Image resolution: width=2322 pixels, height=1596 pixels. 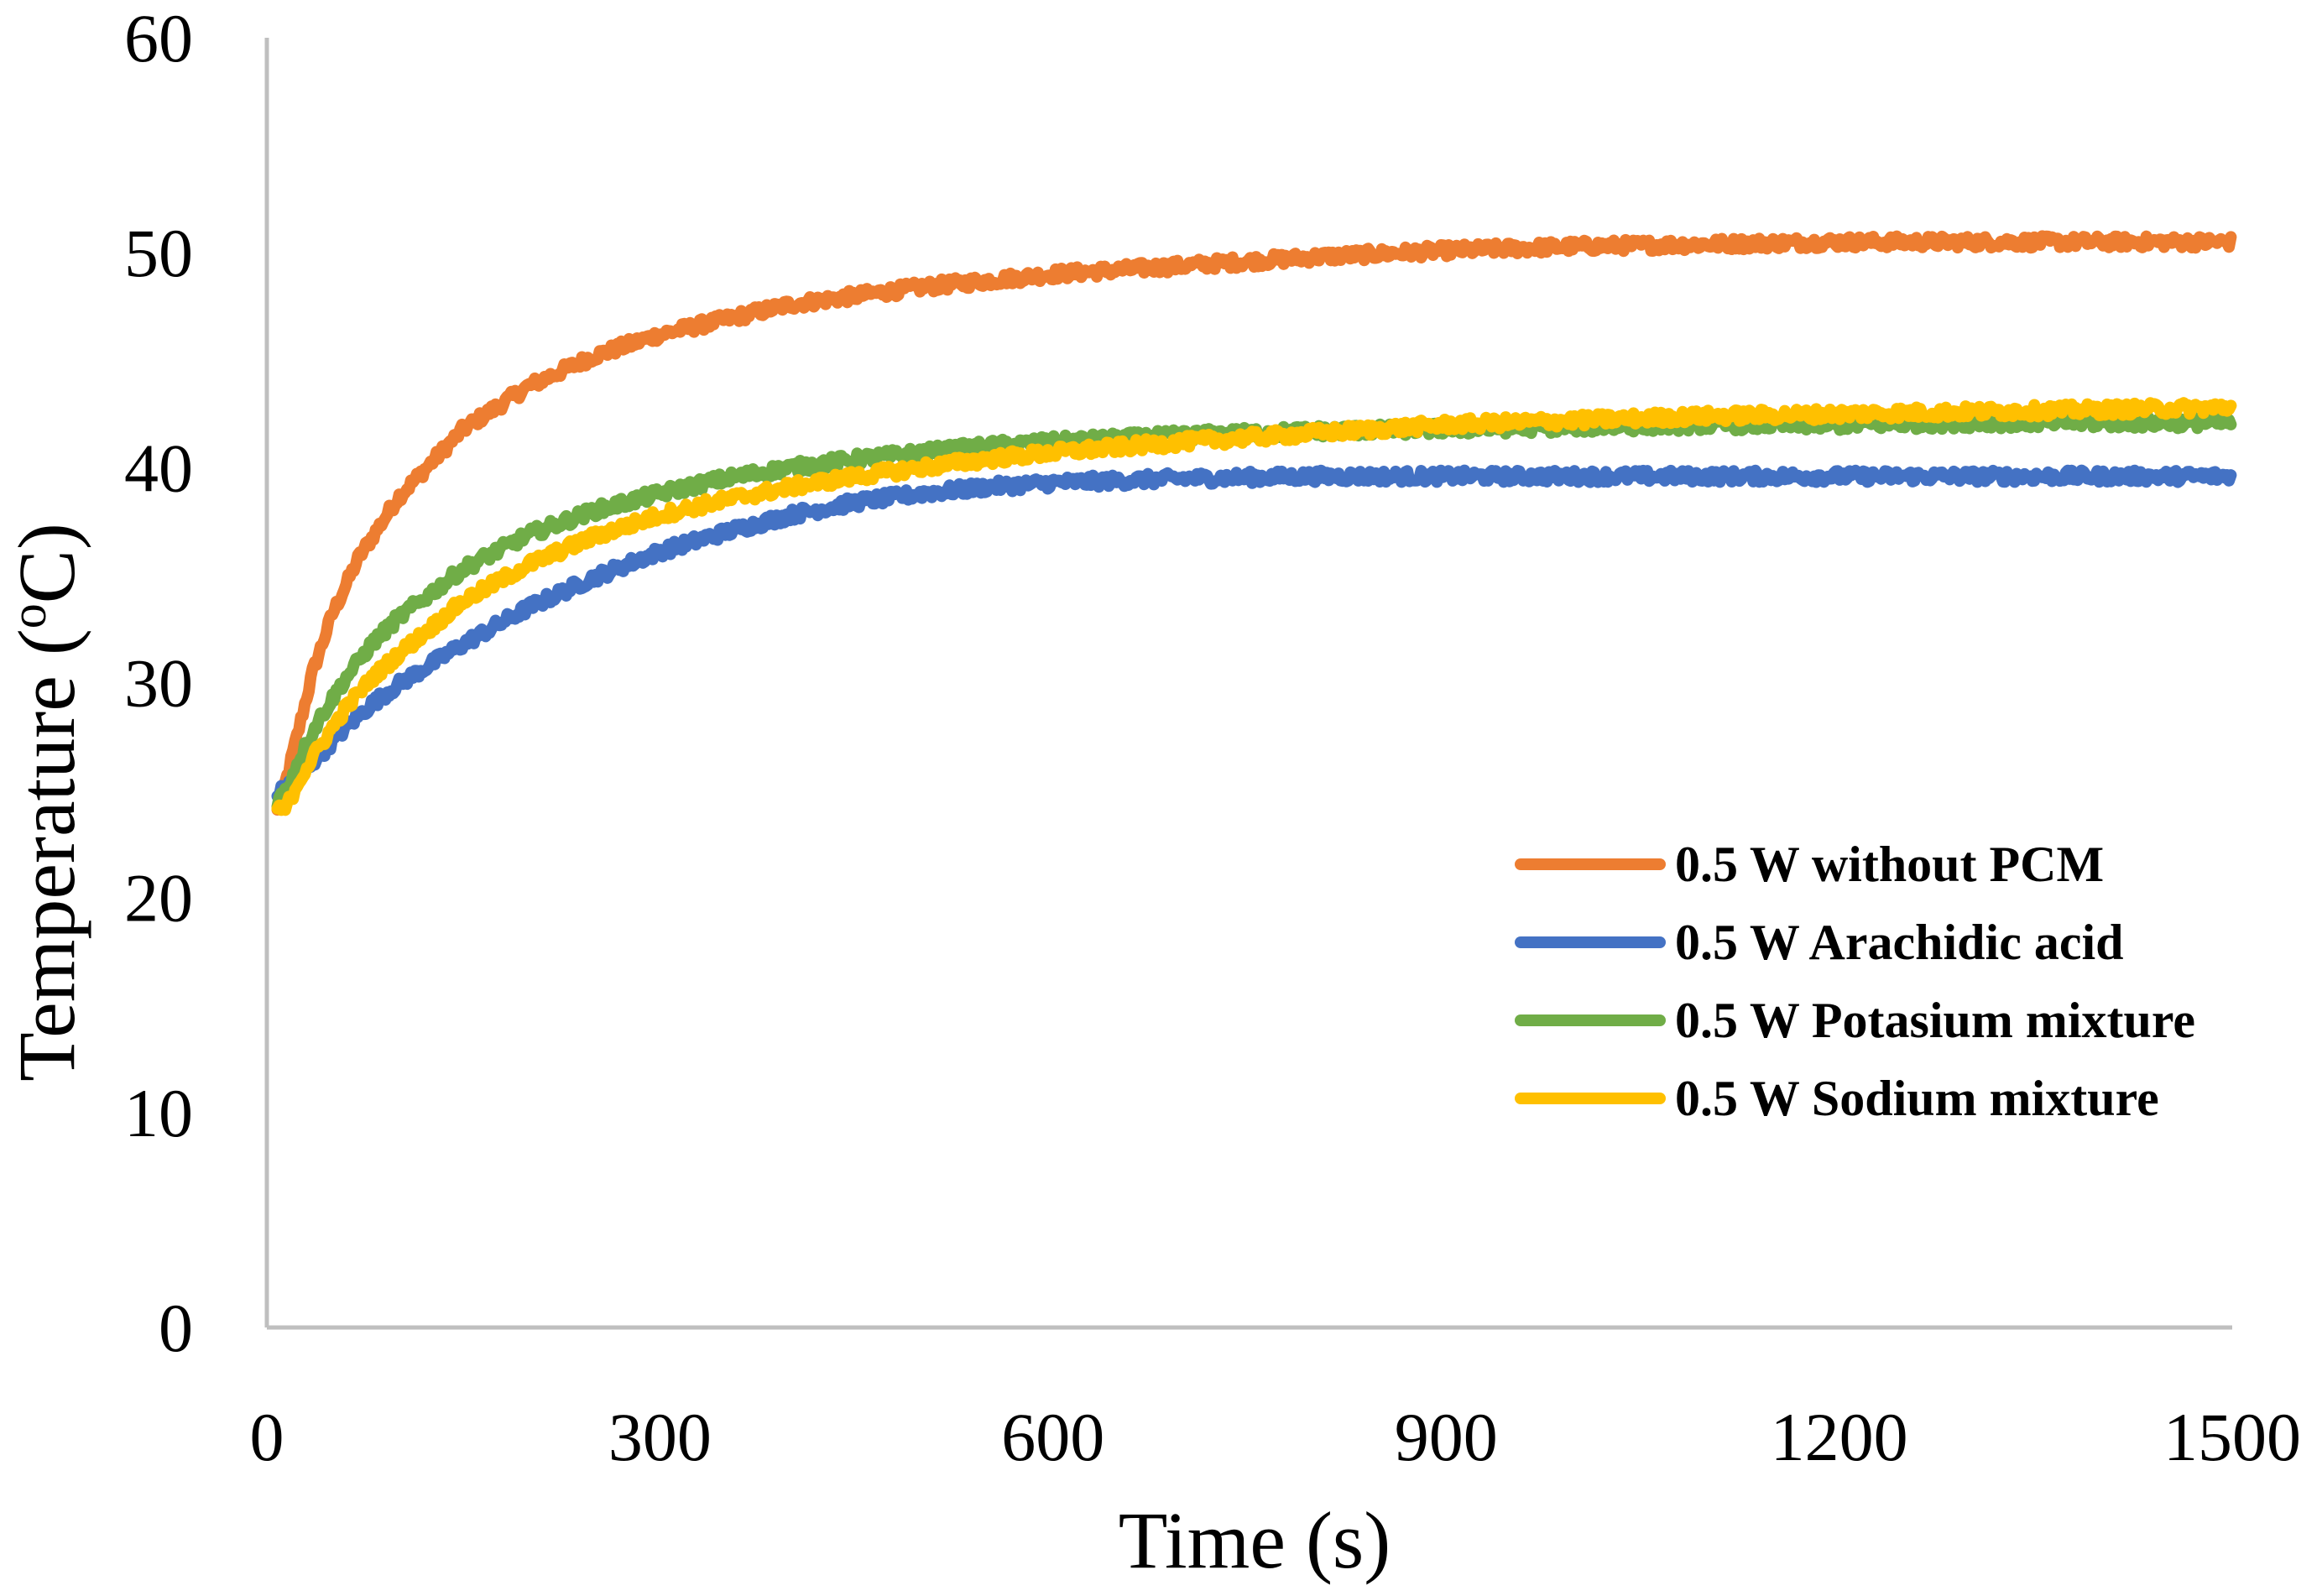 What do you see at coordinates (46, 855) in the screenshot?
I see `y-axis-title-main: Temperature (` at bounding box center [46, 855].